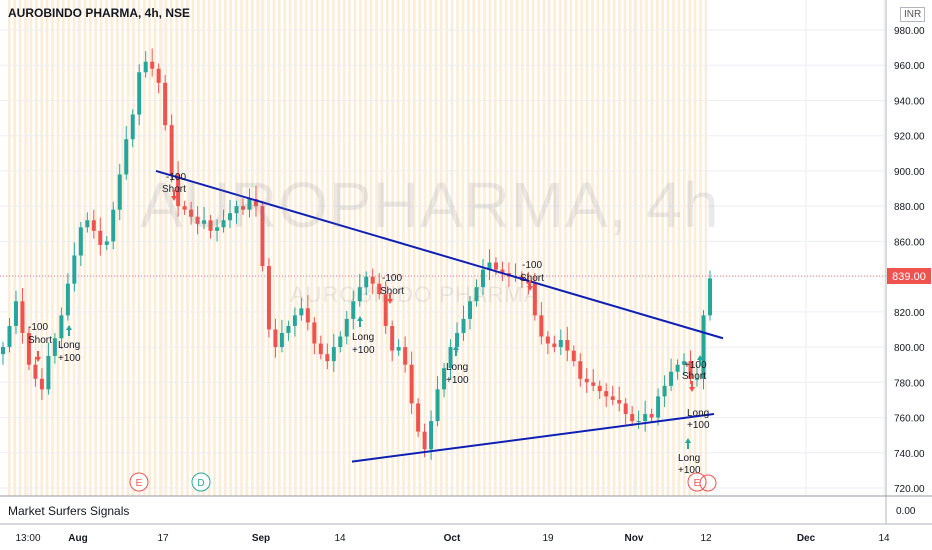 This screenshot has width=932, height=550. I want to click on indicator-label: Market Surfers Signals, so click(69, 511).